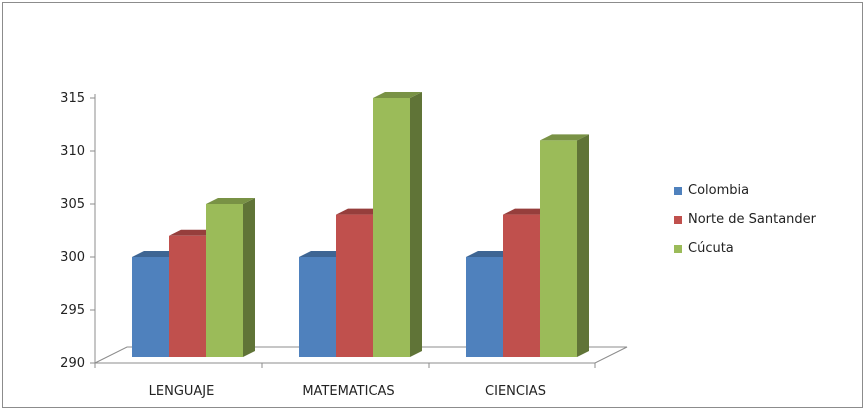  What do you see at coordinates (752, 219) in the screenshot?
I see `legend-label-norte-de-santander: Norte de Santander` at bounding box center [752, 219].